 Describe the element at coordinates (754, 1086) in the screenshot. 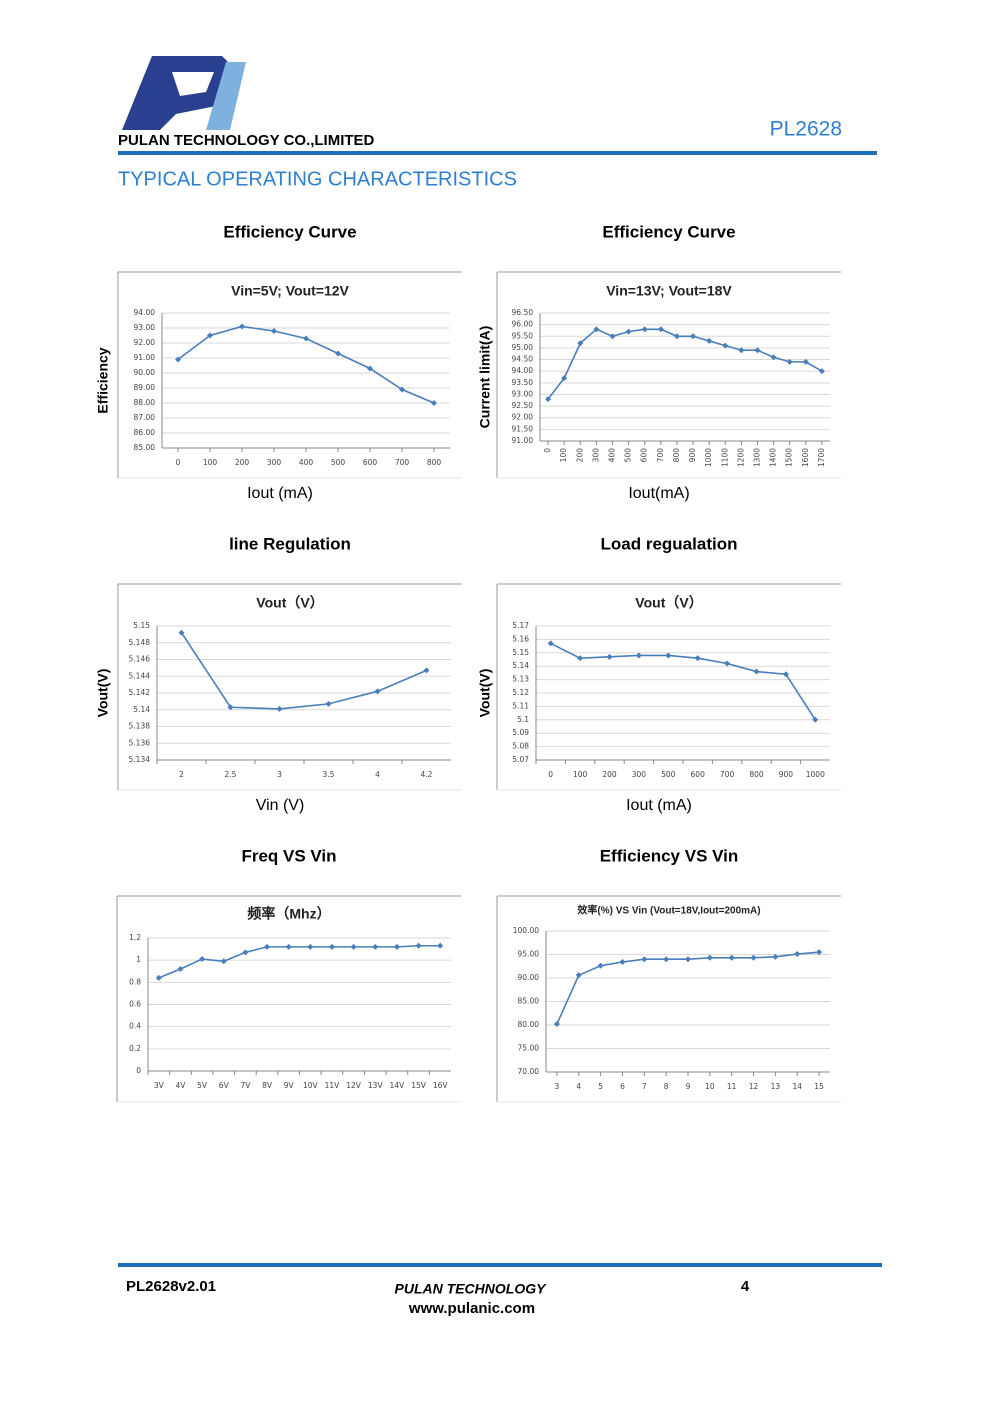

I see `x-tick-label: 12` at that location.